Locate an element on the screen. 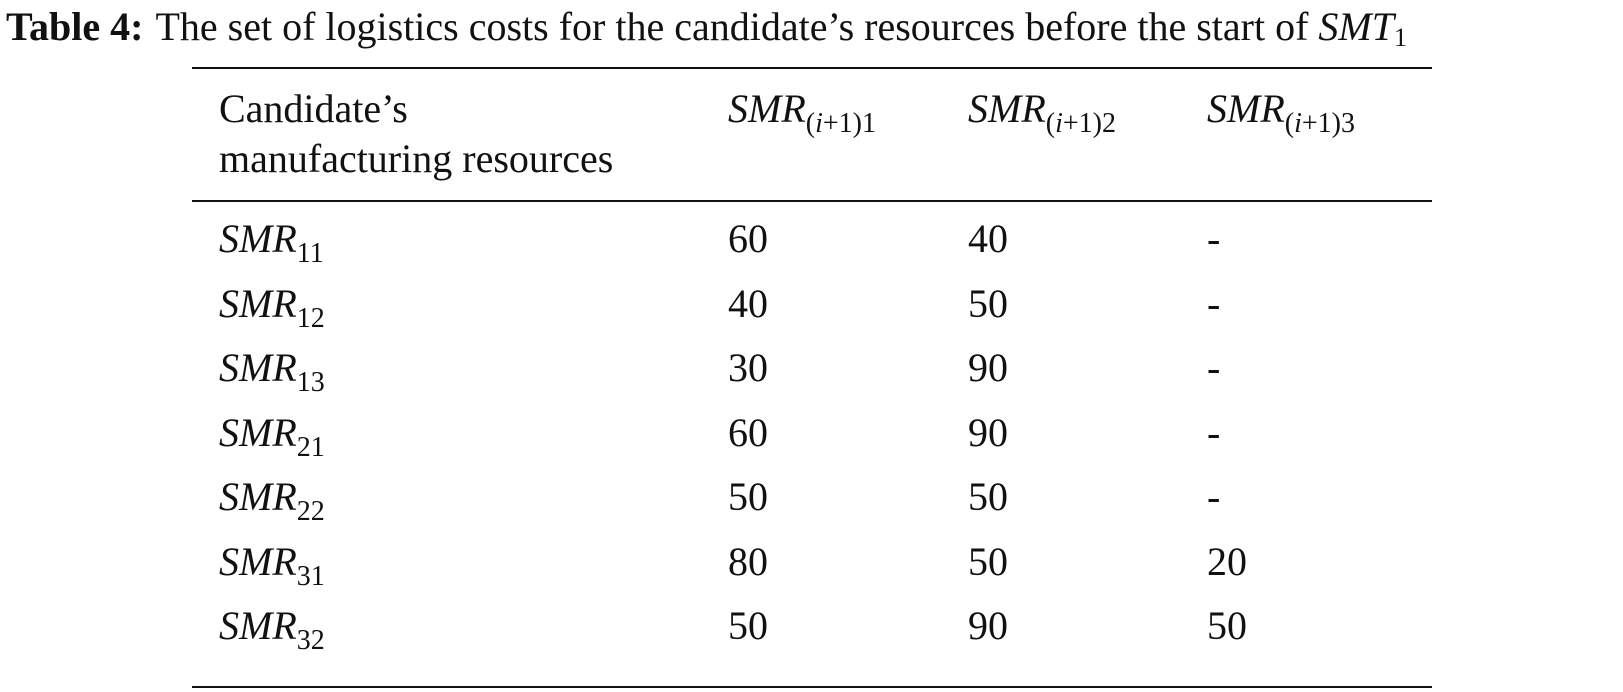  header-smr-1-sub: (i+1)1 is located at coordinates (840, 123).